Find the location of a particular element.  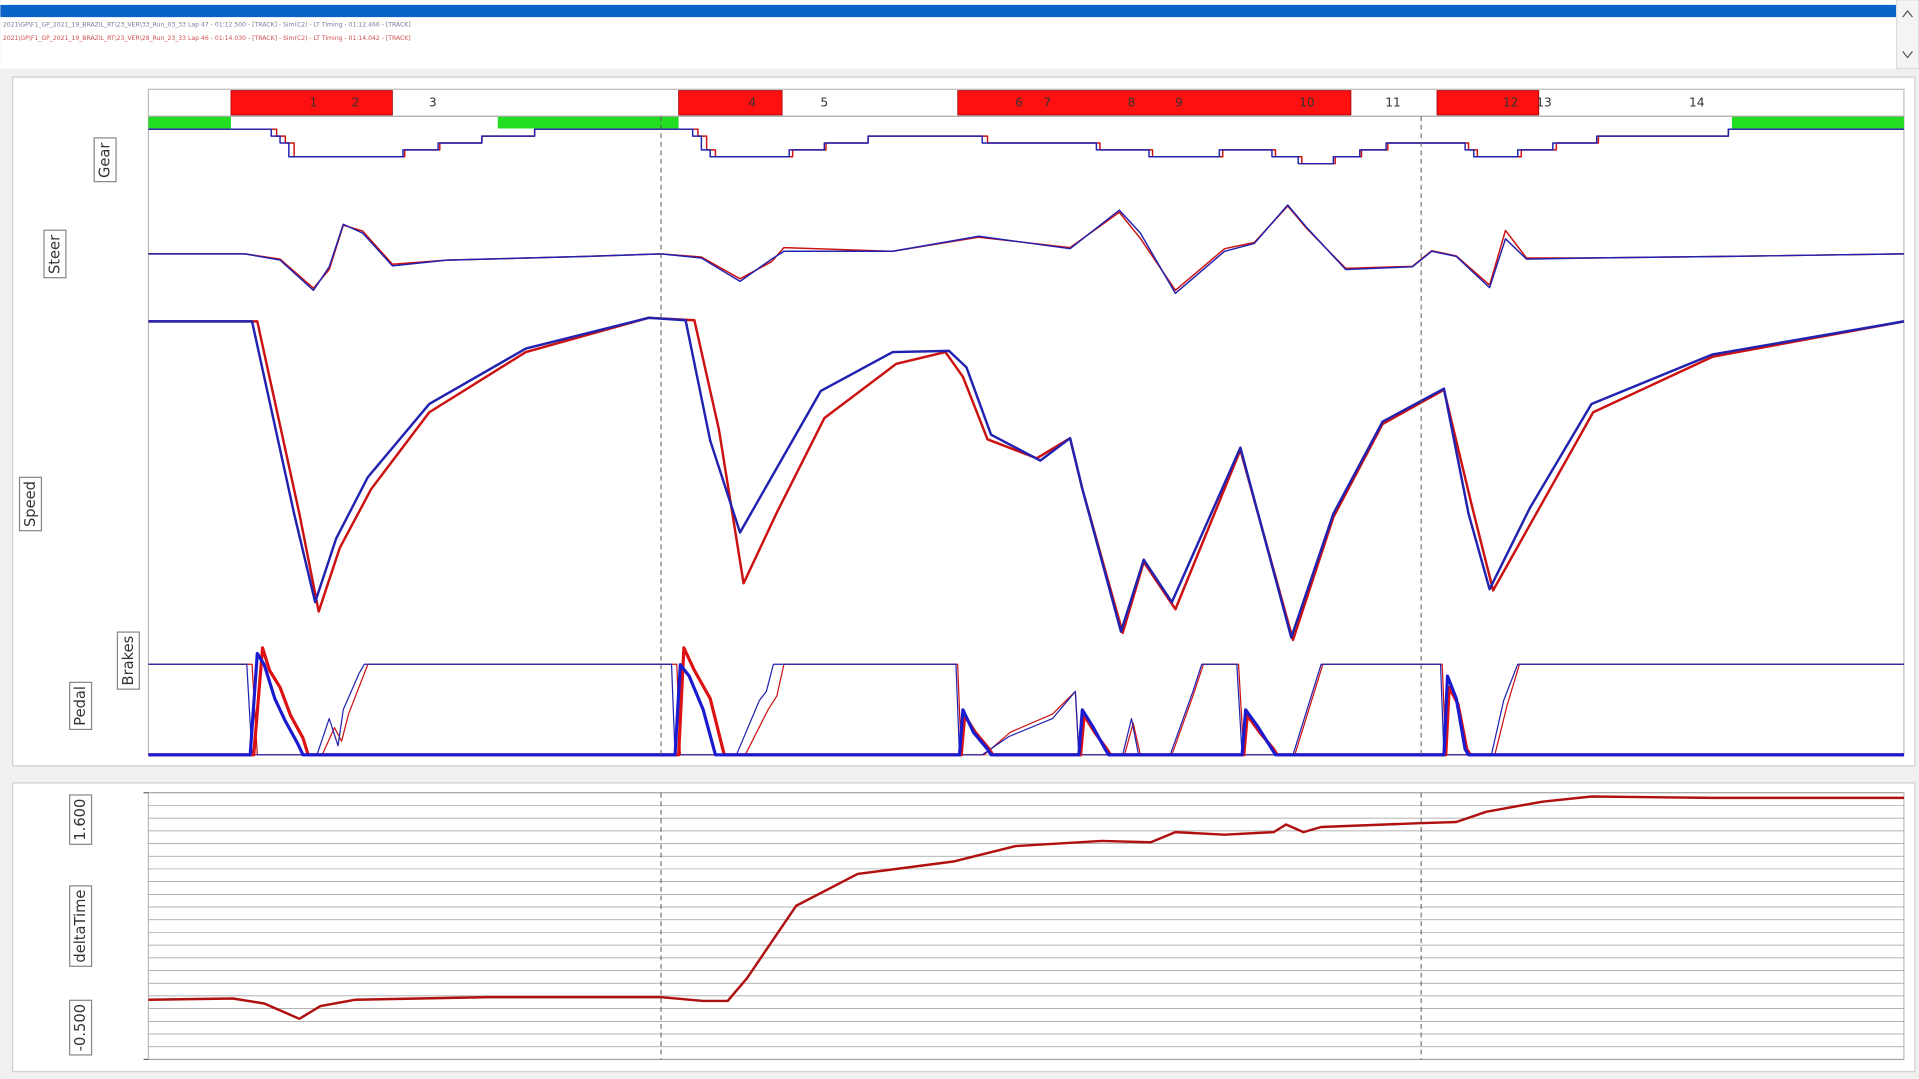

axis-label-text: 1.600 is located at coordinates (80, 820).